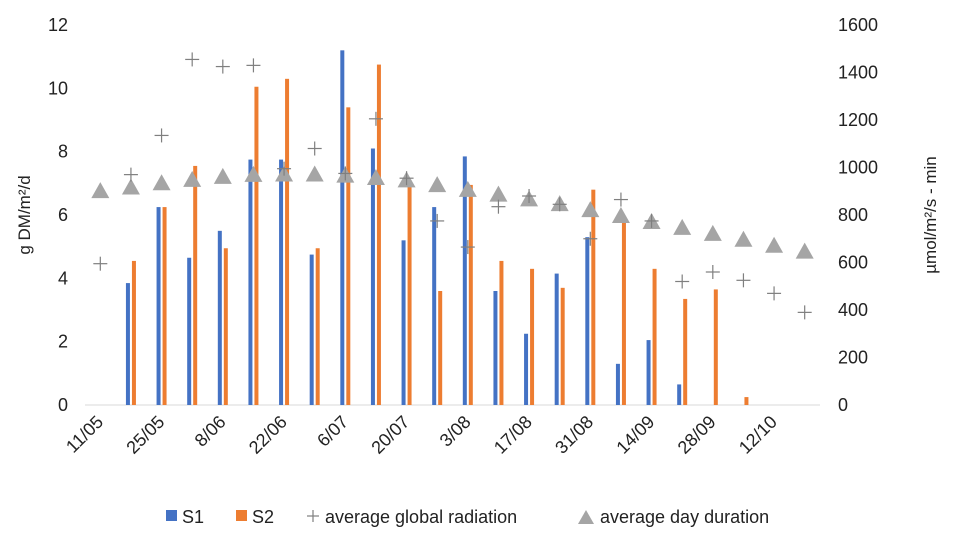  I want to click on right-tick-label: 1200, so click(858, 120).